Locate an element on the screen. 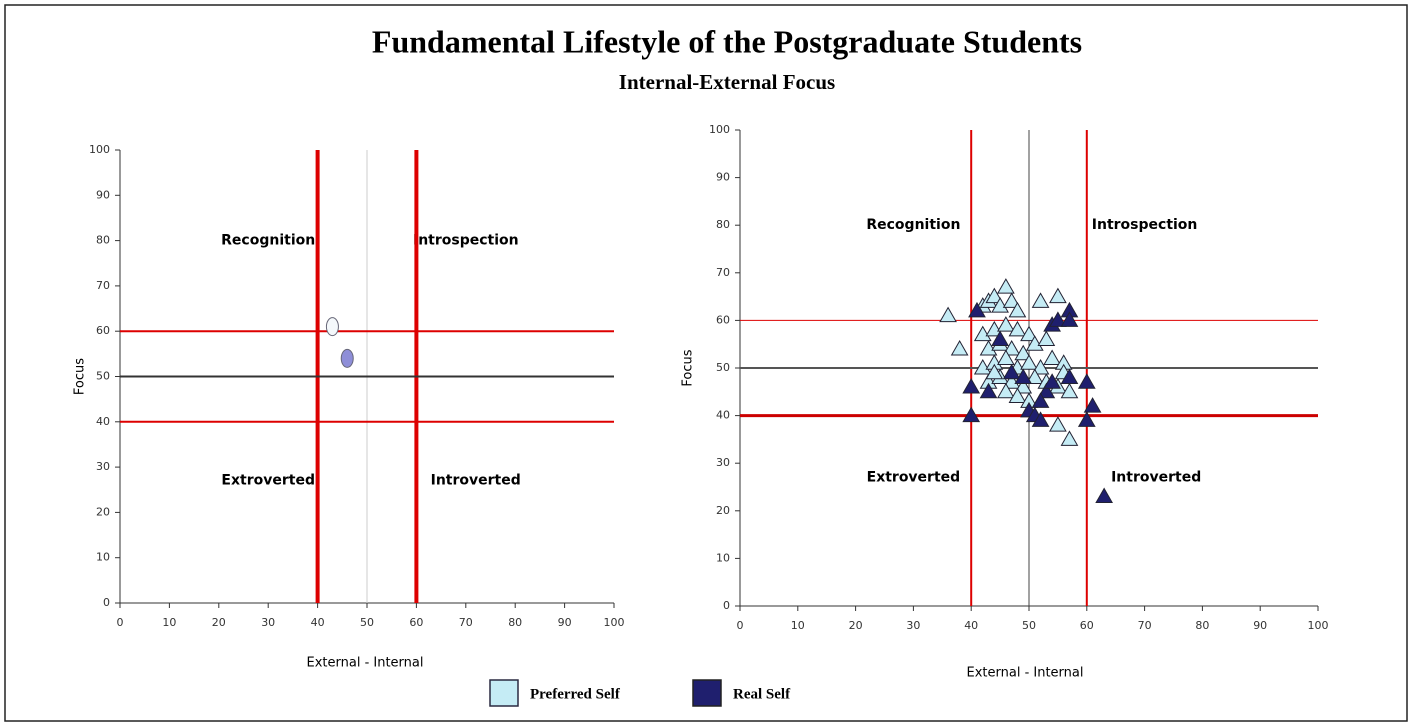 This screenshot has height=723, width=1413. x-tick-label: 20 is located at coordinates (219, 622).